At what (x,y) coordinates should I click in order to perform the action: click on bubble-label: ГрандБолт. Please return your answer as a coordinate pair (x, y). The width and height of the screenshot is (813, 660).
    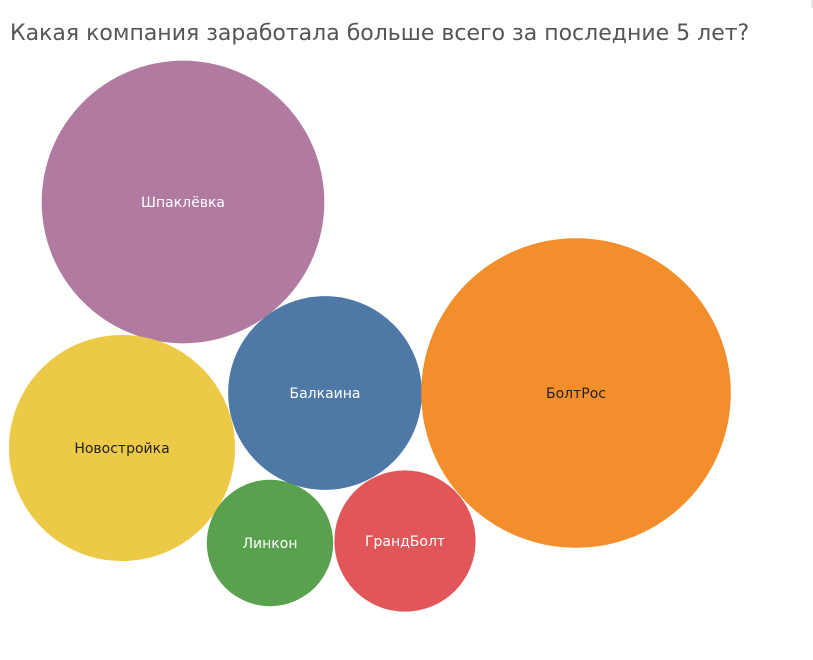
    Looking at the image, I should click on (405, 542).